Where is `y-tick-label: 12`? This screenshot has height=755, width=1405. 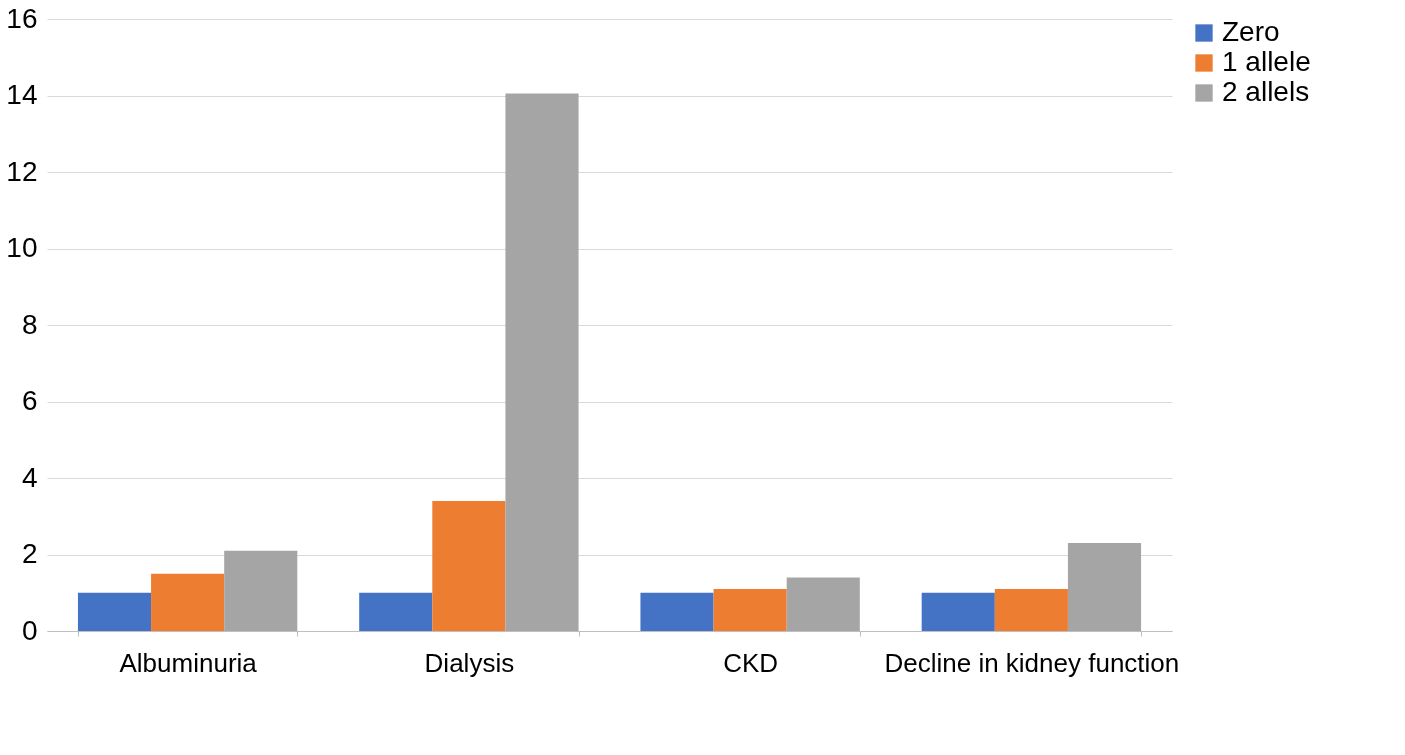
y-tick-label: 12 is located at coordinates (22, 171).